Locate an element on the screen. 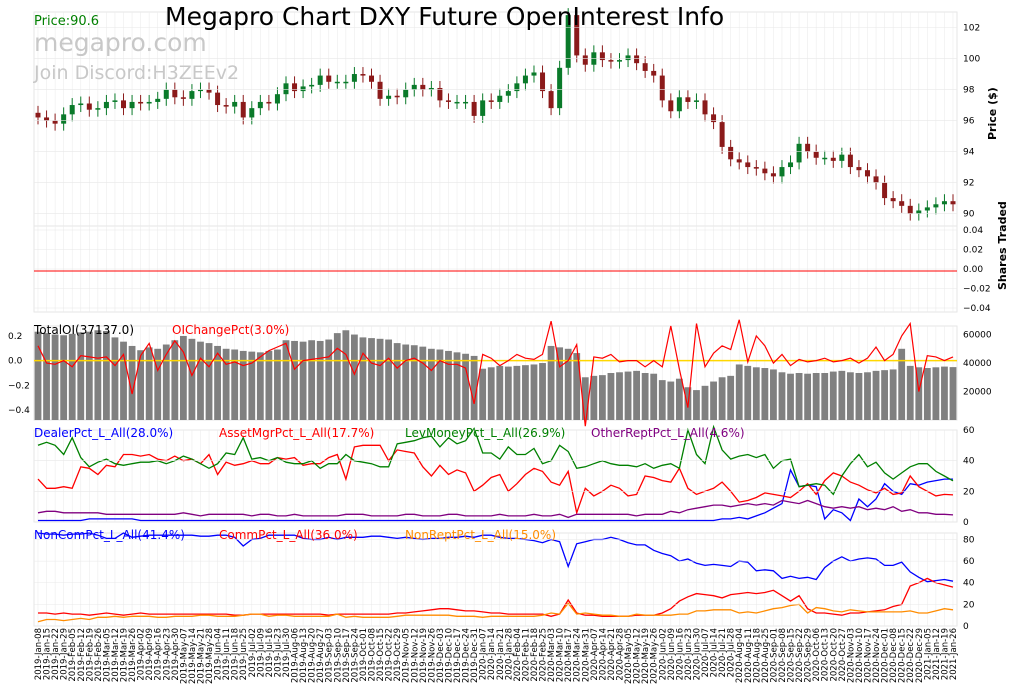  x-tick-label: 2020-Oct-20 is located at coordinates (834, 655).